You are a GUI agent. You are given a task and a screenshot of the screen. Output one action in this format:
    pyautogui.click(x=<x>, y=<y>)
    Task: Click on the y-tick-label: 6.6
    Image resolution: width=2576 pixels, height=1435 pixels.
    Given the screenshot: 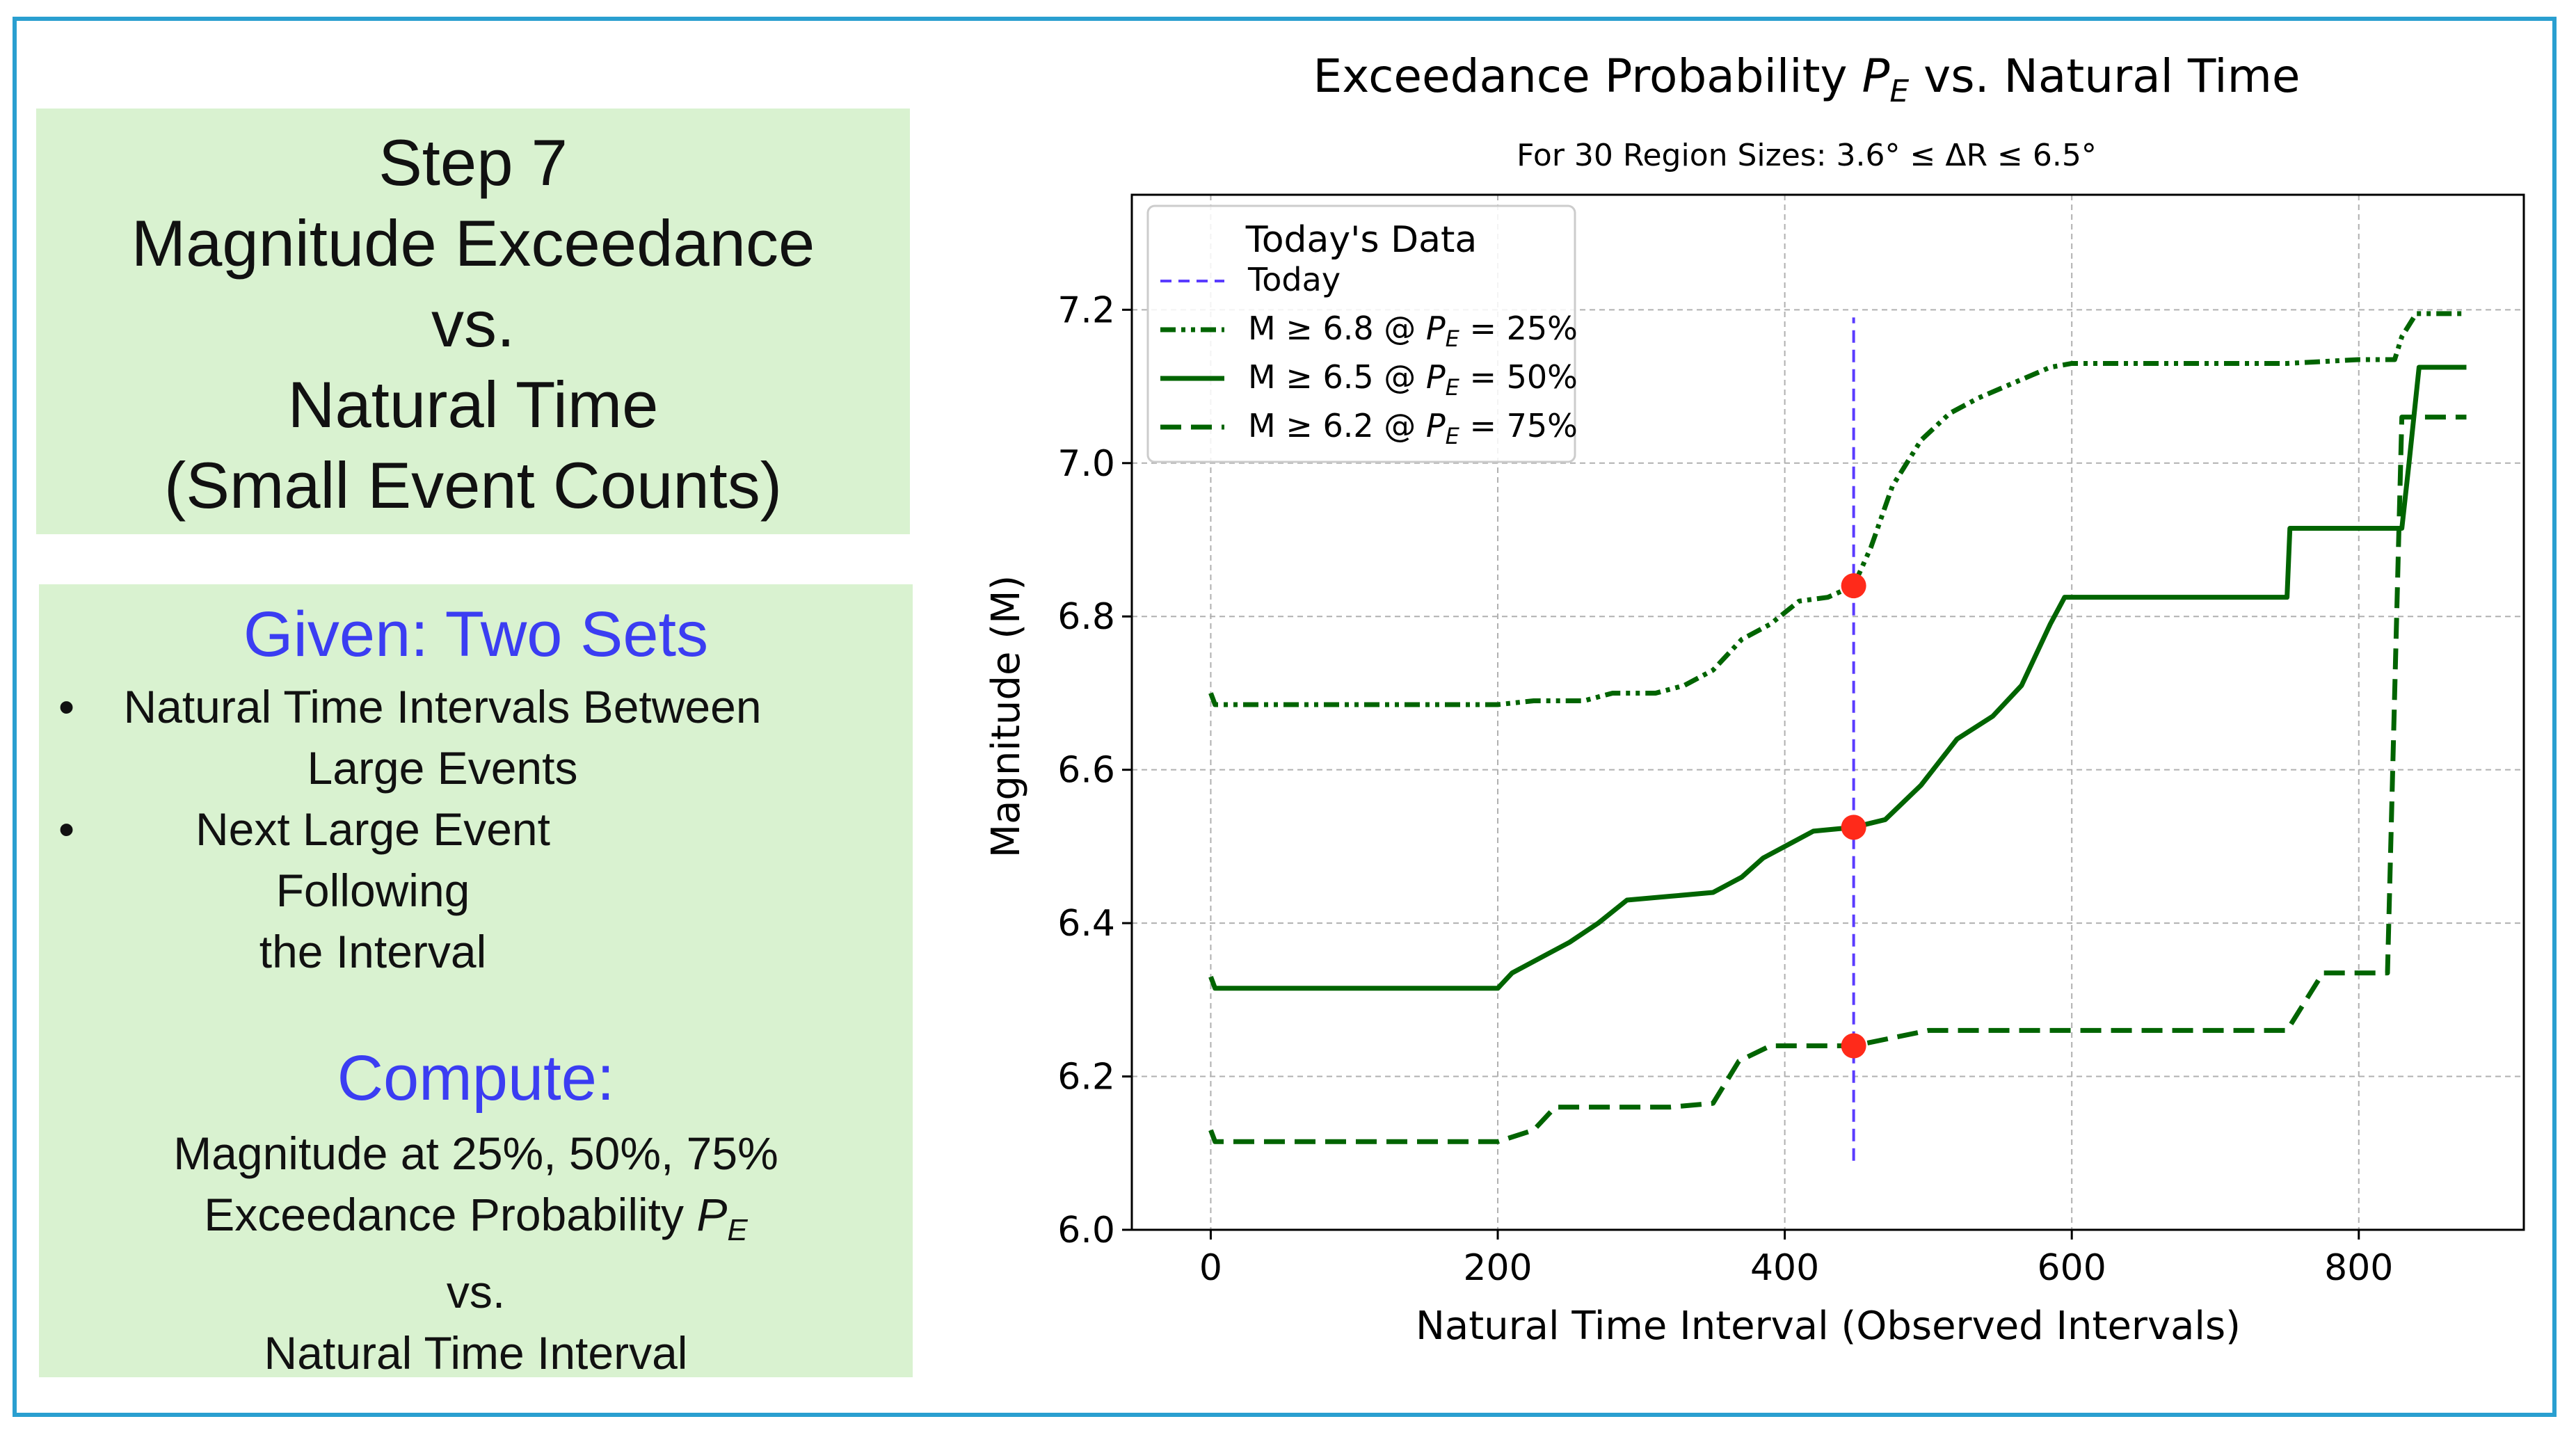 What is the action you would take?
    pyautogui.click(x=1086, y=771)
    